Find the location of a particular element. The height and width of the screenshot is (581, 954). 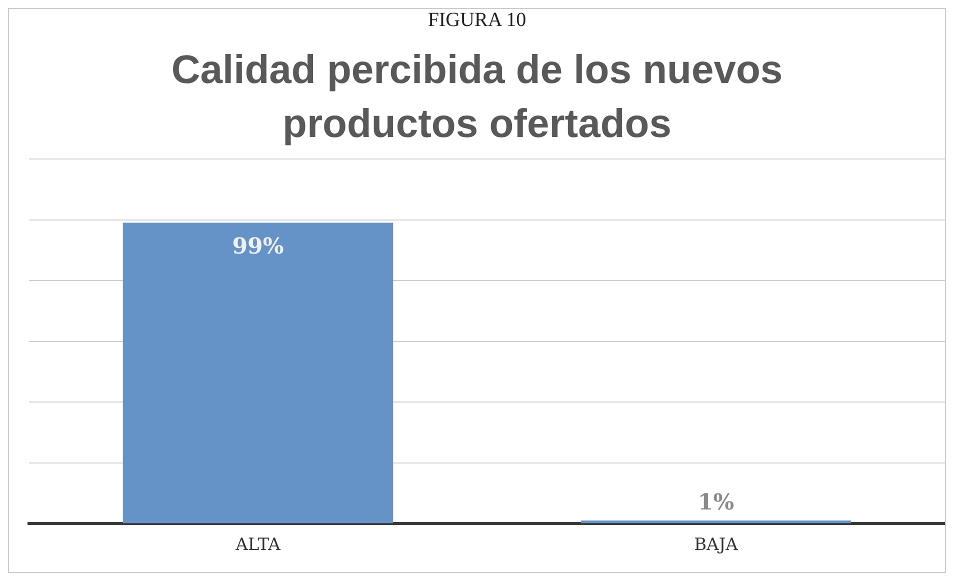

x-tick-label: ALTA is located at coordinates (258, 545).